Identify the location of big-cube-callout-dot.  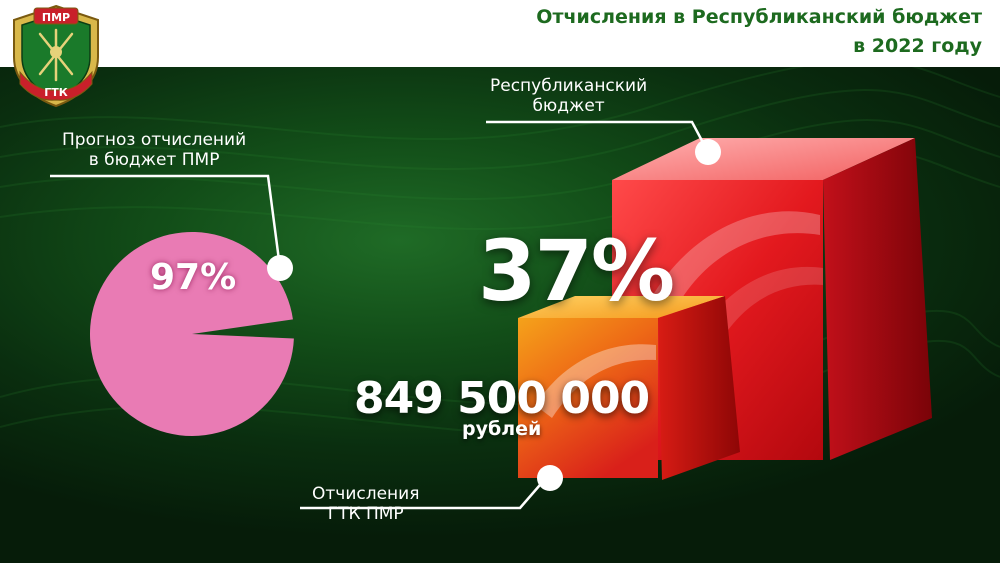
(708, 152).